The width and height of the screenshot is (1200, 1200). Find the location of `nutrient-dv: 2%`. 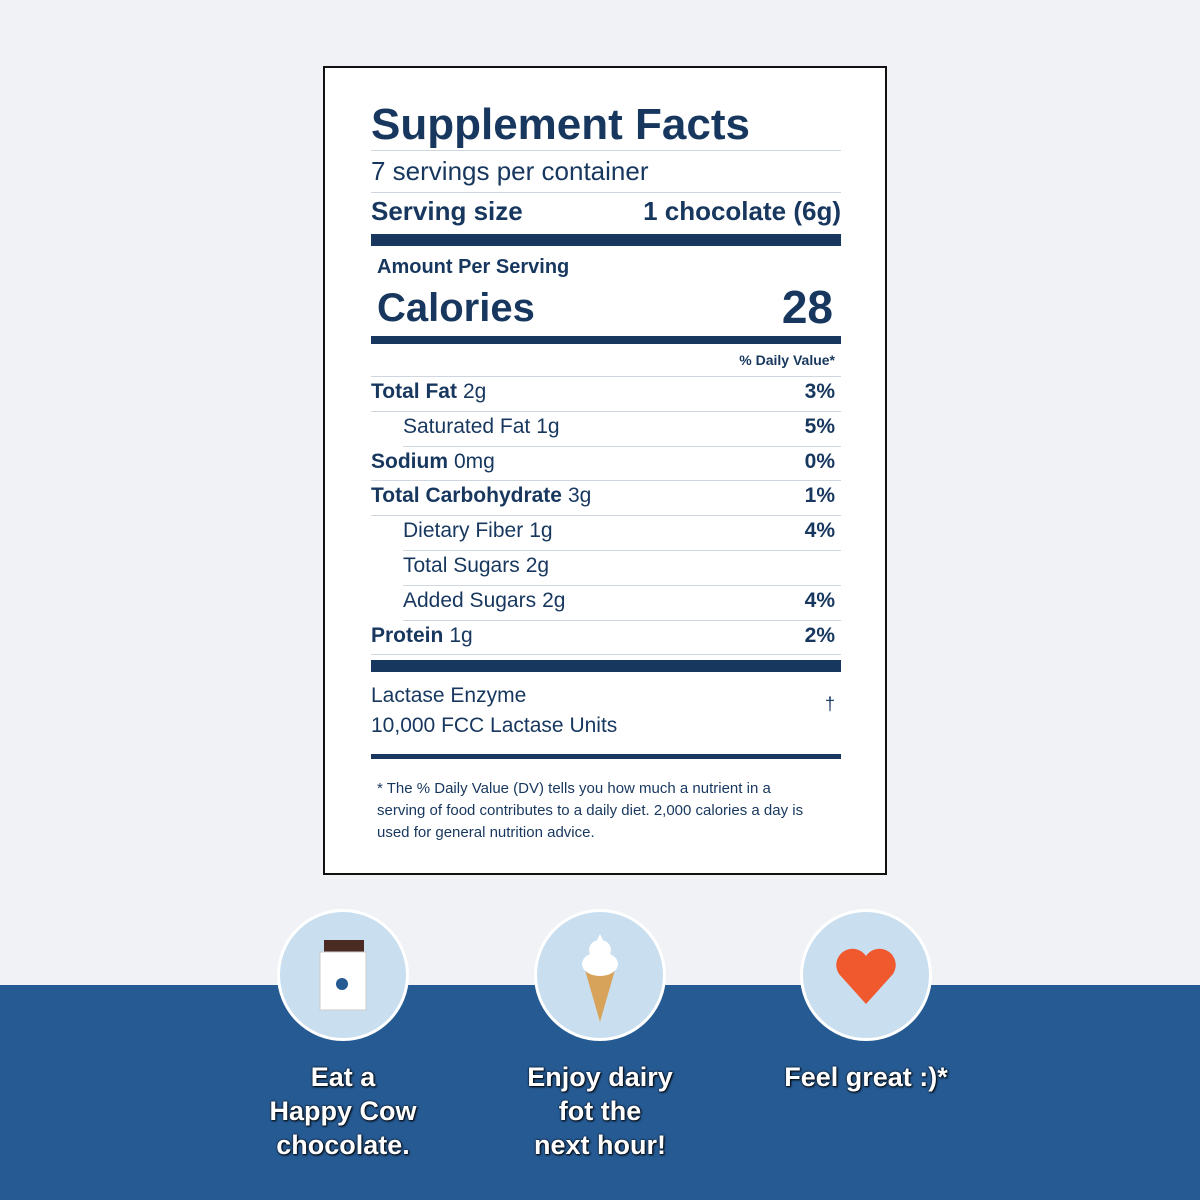

nutrient-dv: 2% is located at coordinates (819, 635).